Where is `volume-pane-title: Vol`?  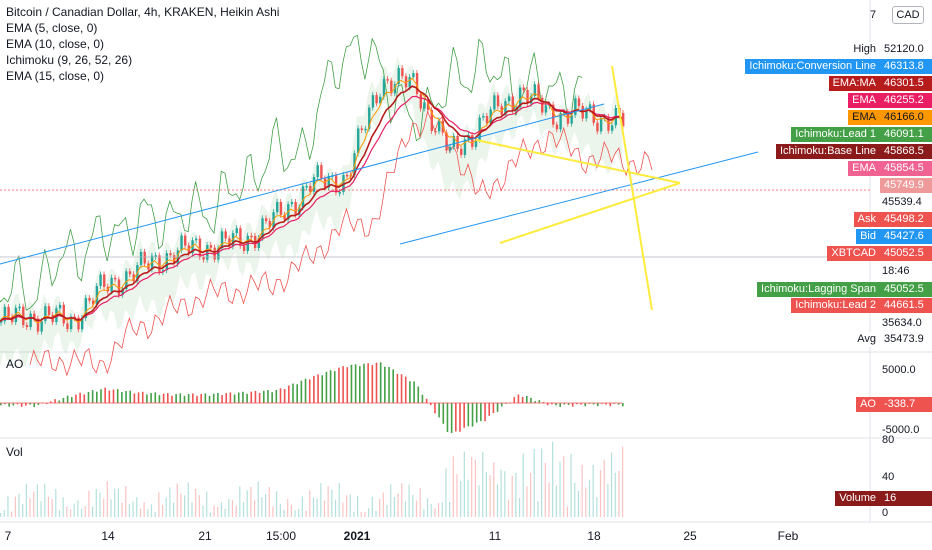 volume-pane-title: Vol is located at coordinates (14, 452).